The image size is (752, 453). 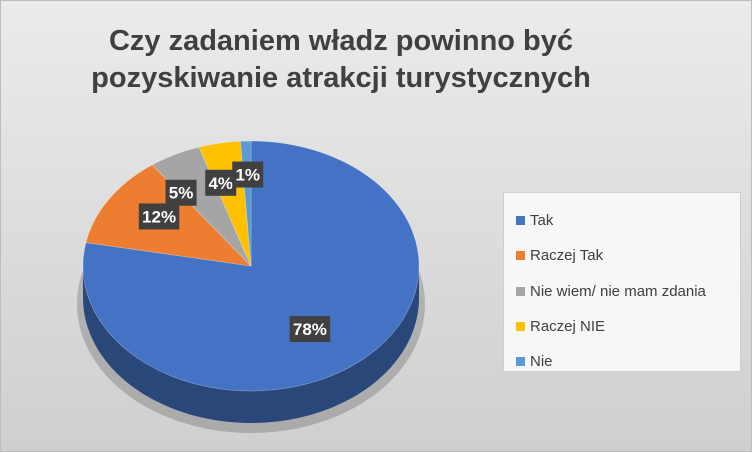 What do you see at coordinates (341, 41) in the screenshot?
I see `chart-title-line-1: Czy zadaniem władz powinno być` at bounding box center [341, 41].